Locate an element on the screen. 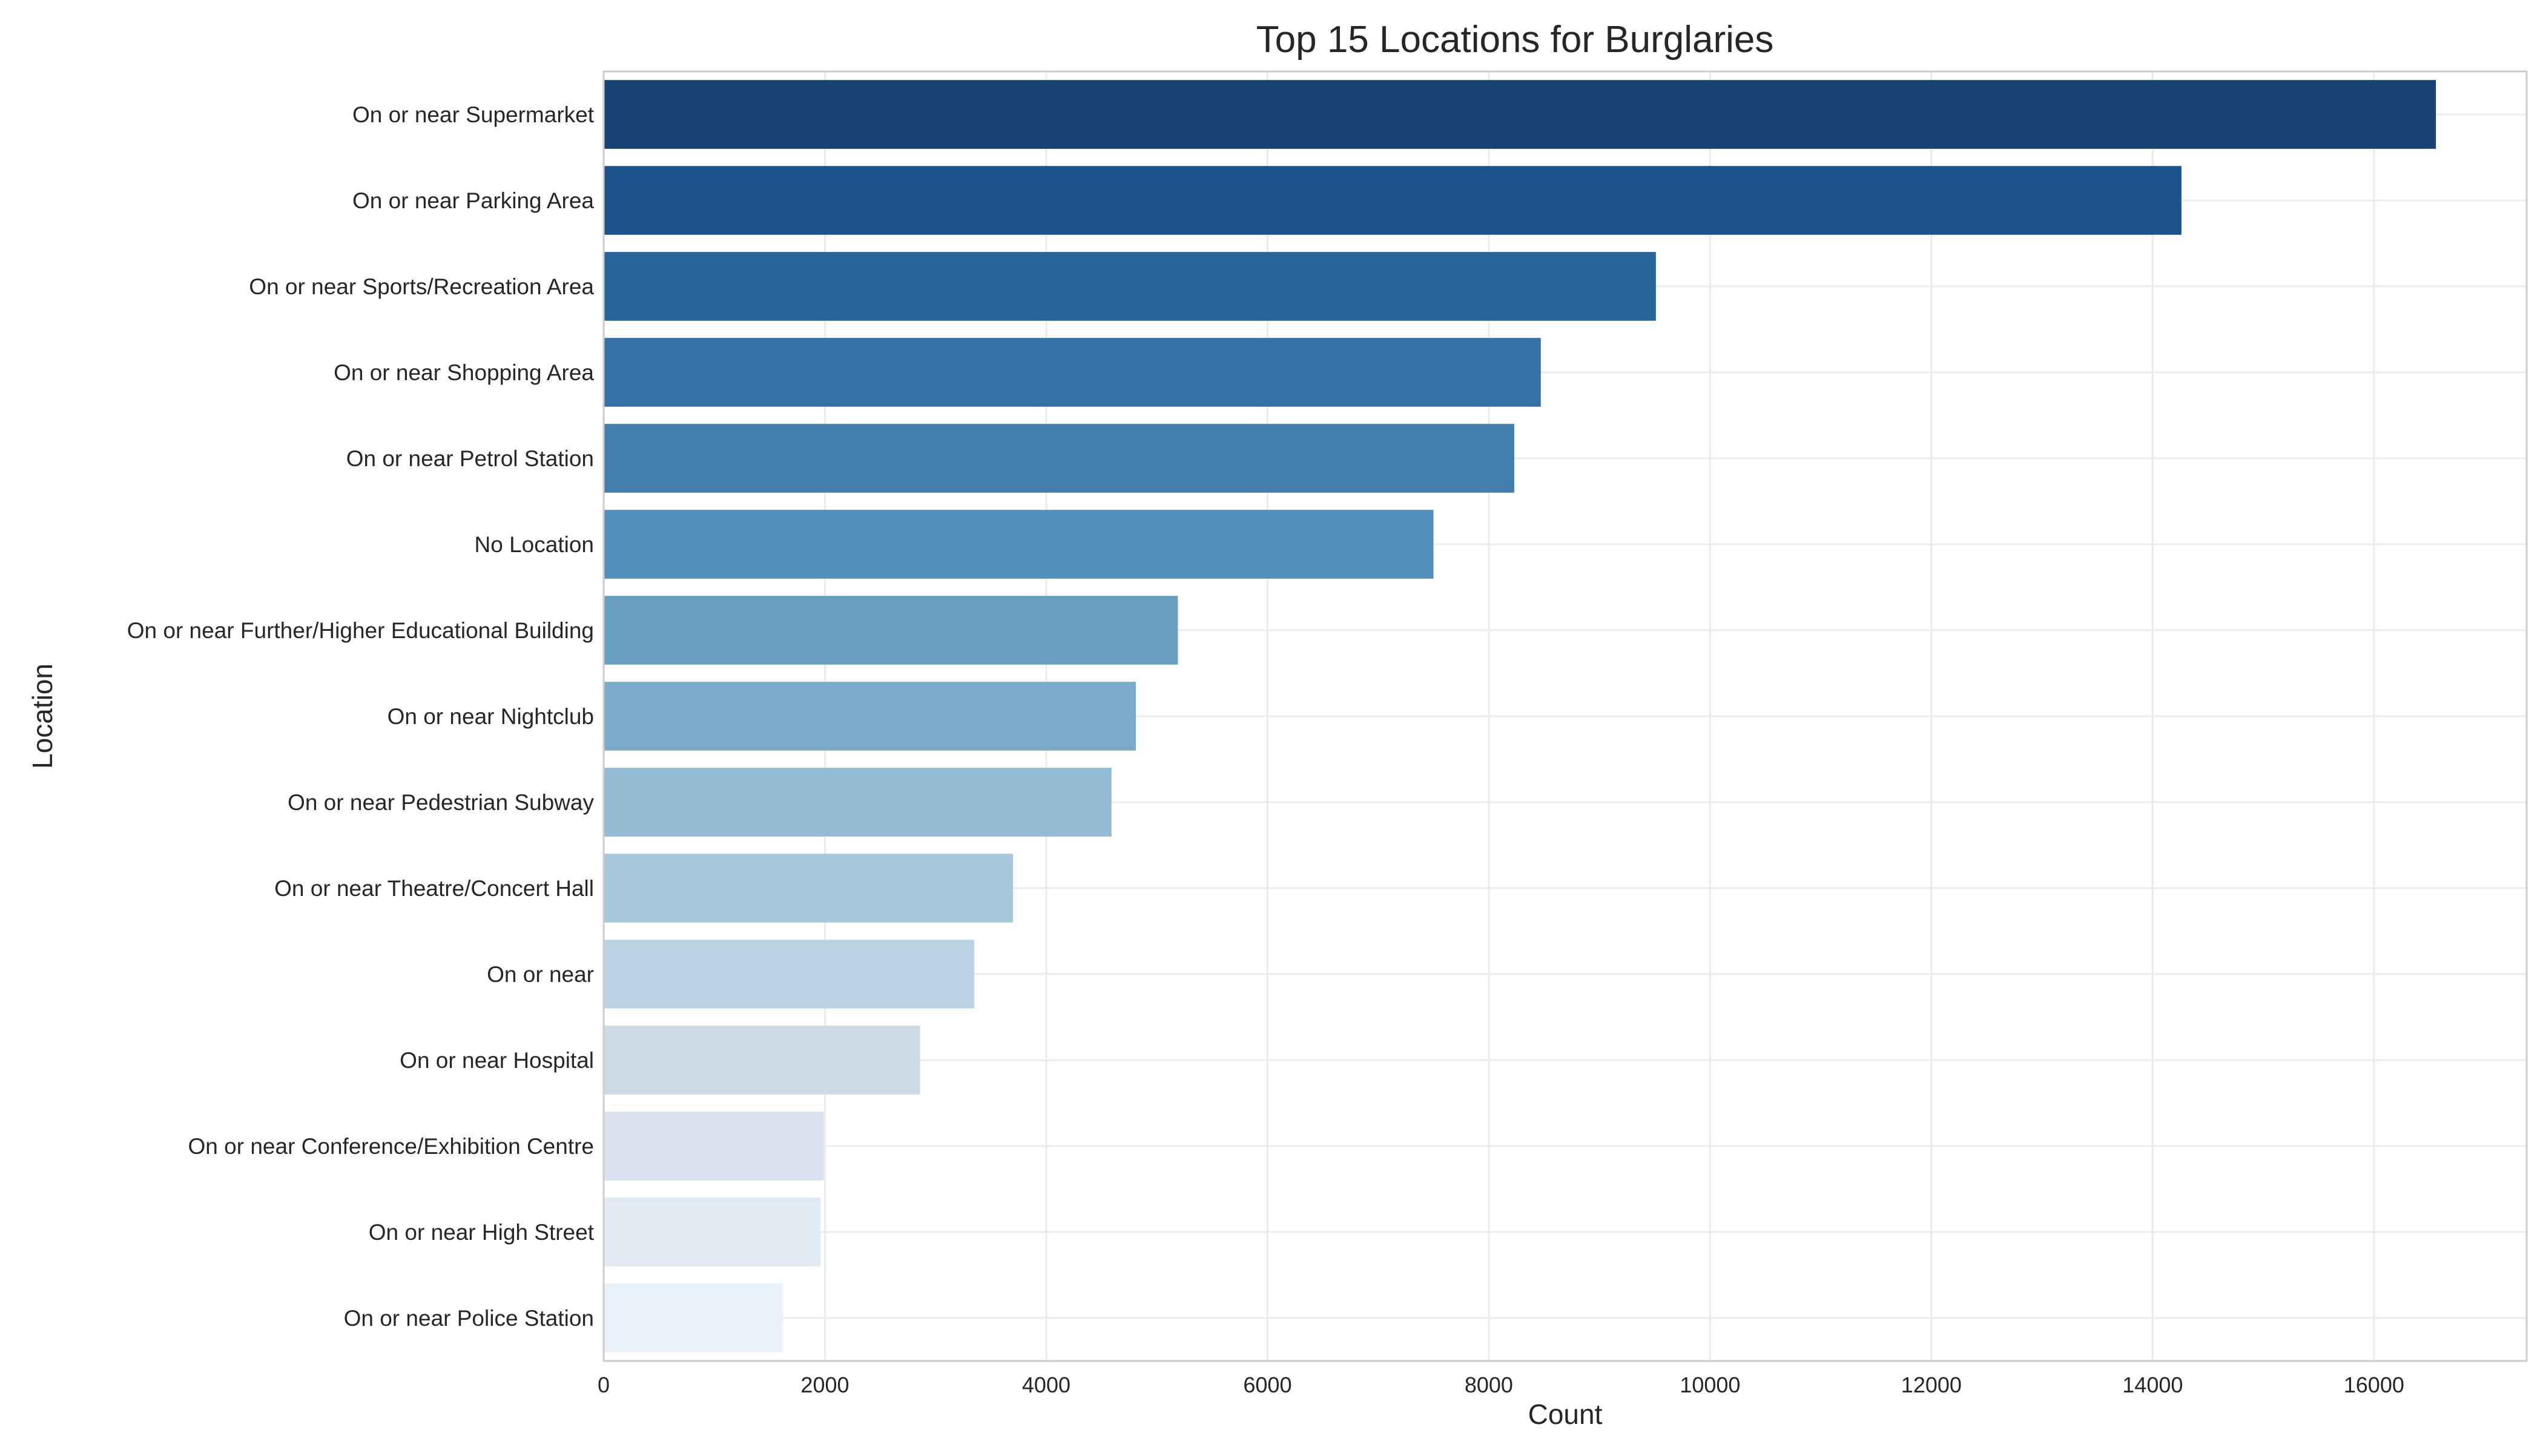 The width and height of the screenshot is (2543, 1456). x-tick-label: 4000 is located at coordinates (1046, 1384).